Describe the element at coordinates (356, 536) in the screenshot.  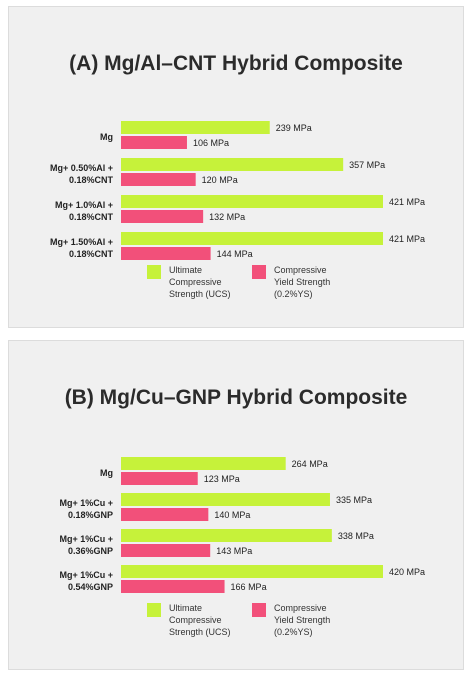
I see `data-label: 338 MPa` at that location.